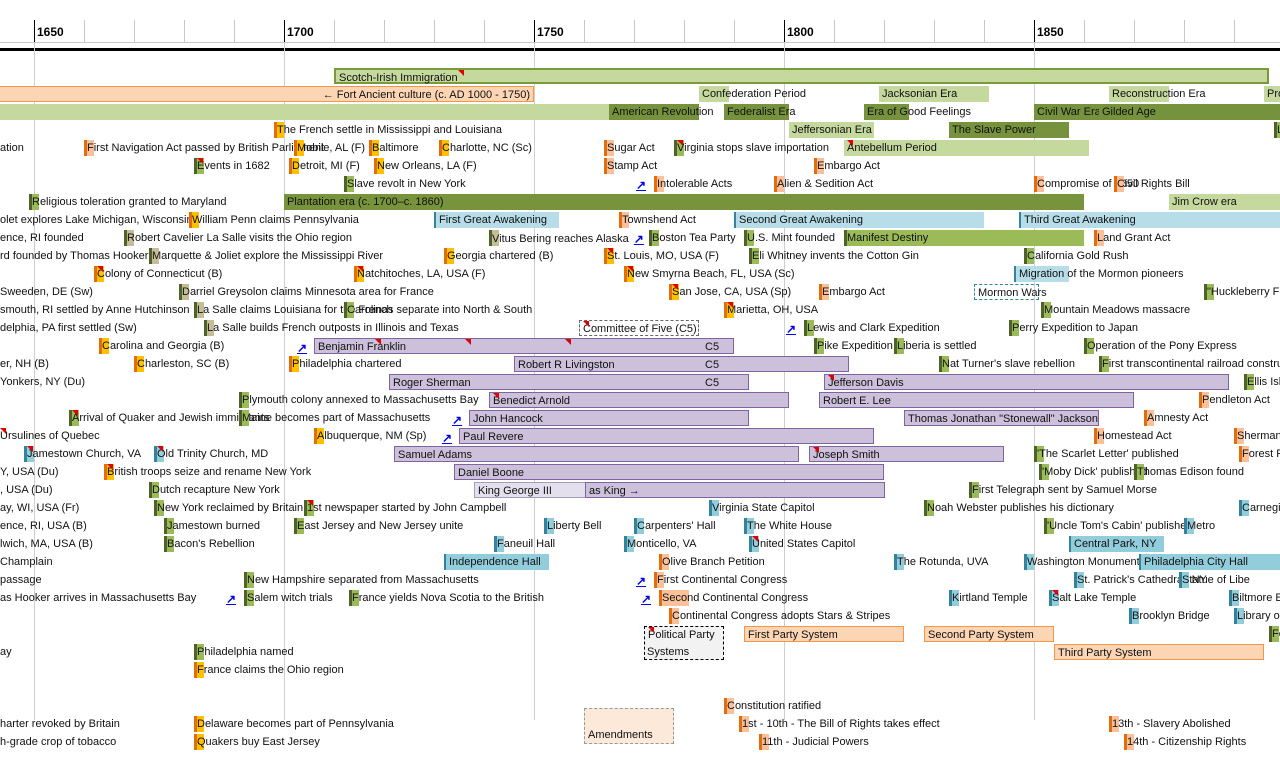 This screenshot has height=761, width=1280. Describe the element at coordinates (1259, 454) in the screenshot. I see `timeline-item: Forest R` at that location.